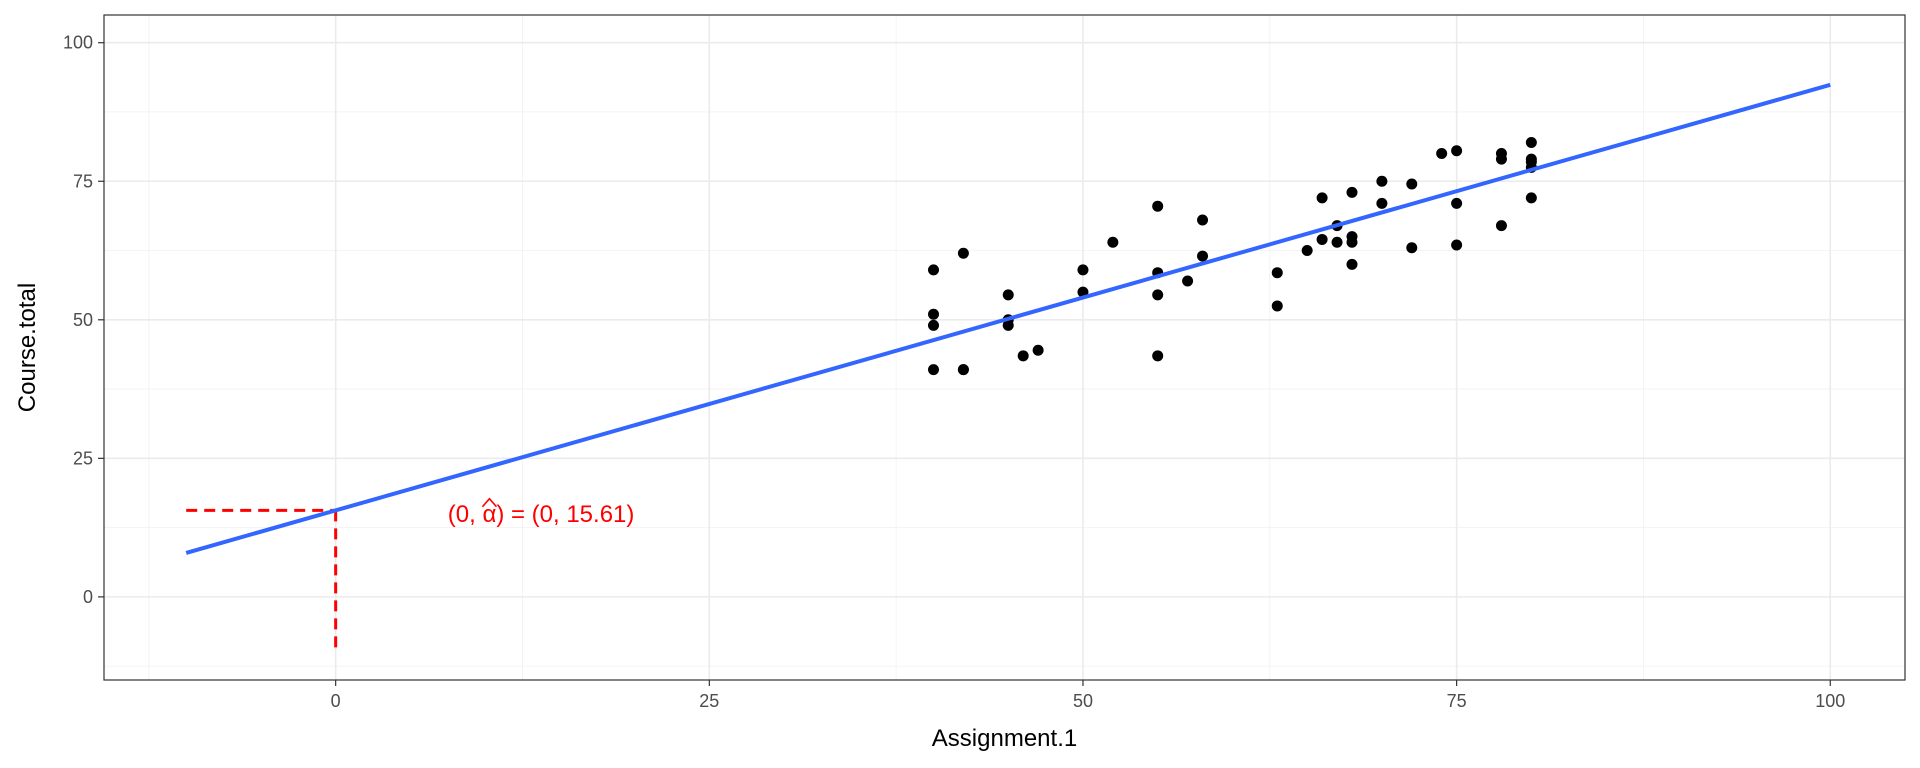  I want to click on x-tick-label: 50, so click(1083, 701).